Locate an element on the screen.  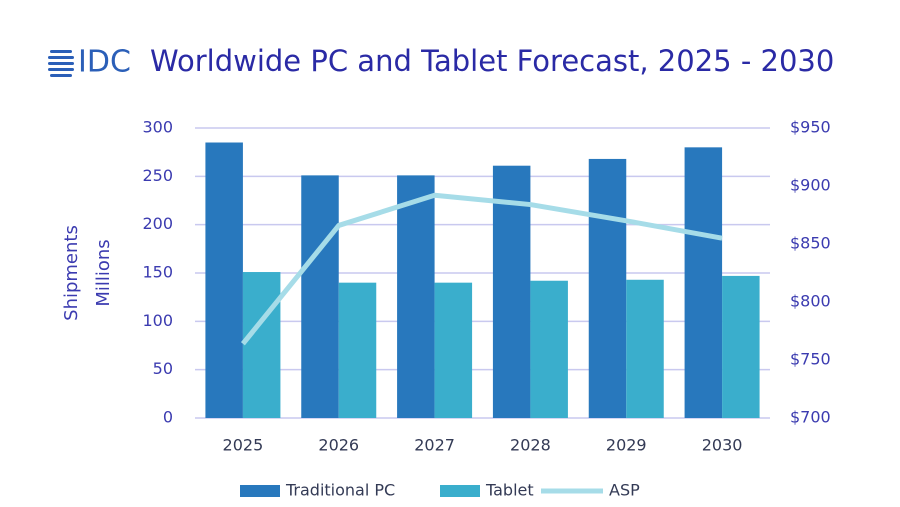
x-tick-label: 2028 is located at coordinates (530, 445).